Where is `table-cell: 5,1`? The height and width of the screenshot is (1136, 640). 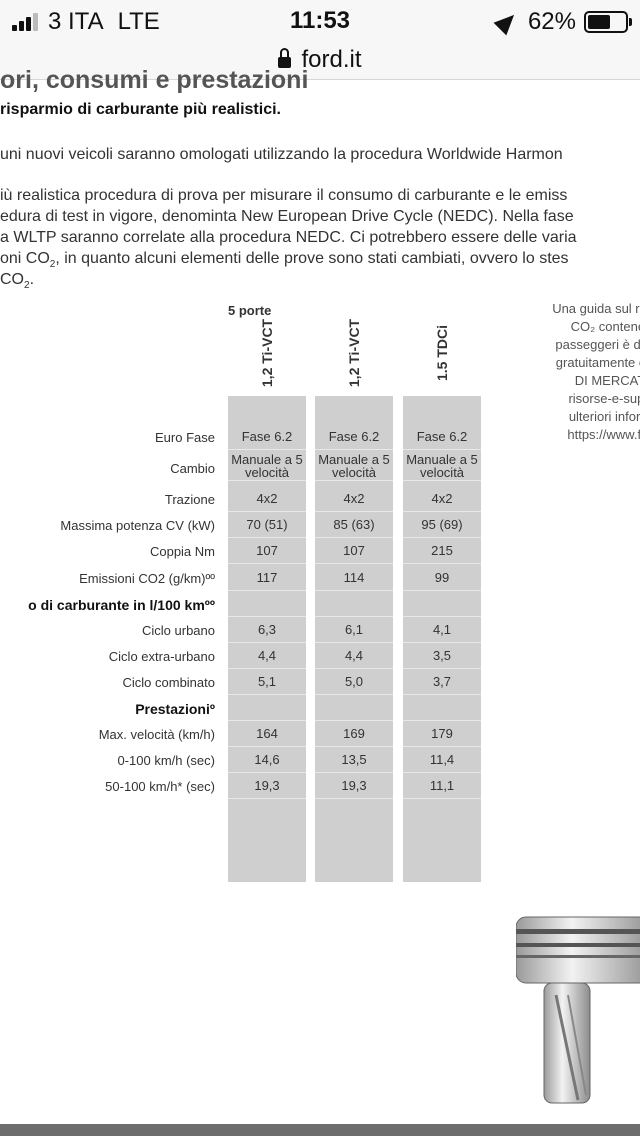
table-cell: 5,1 is located at coordinates (267, 681).